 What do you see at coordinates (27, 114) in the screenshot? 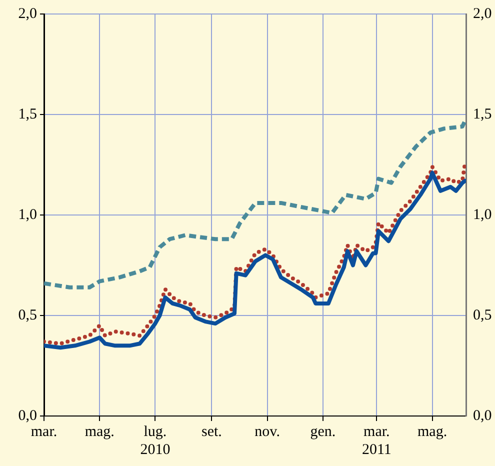
I see `y-tick-label: 1,5` at bounding box center [27, 114].